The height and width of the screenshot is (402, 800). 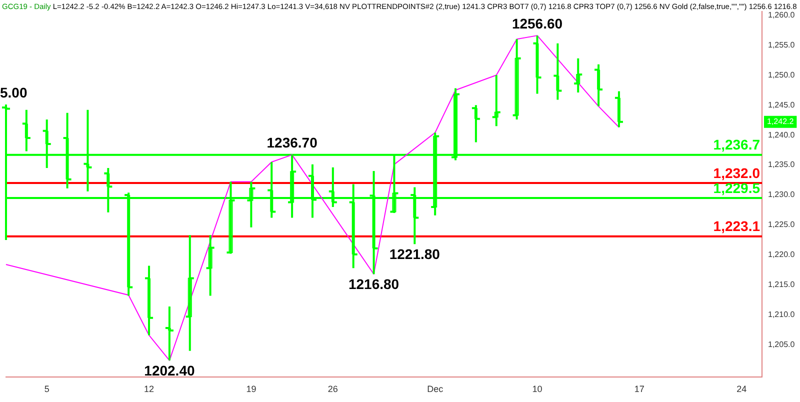 What do you see at coordinates (251, 389) in the screenshot?
I see `x-tick-label: 19` at bounding box center [251, 389].